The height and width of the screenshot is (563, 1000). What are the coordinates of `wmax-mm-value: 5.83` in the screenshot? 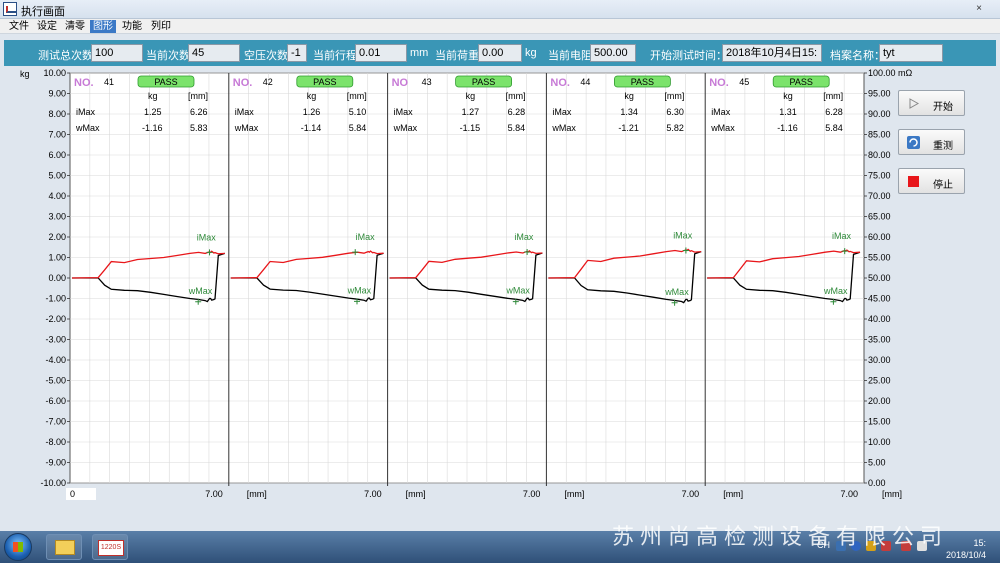 It's located at (199, 128).